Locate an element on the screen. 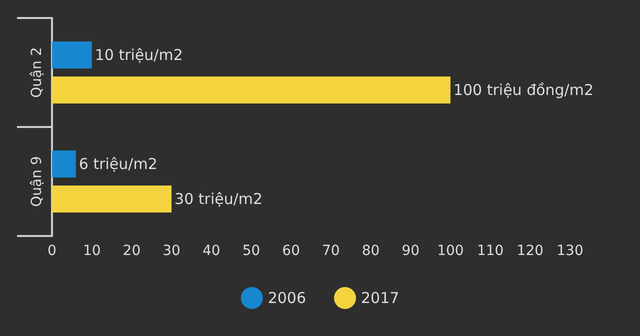 The image size is (640, 336). x-tick-label: 80 is located at coordinates (371, 251).